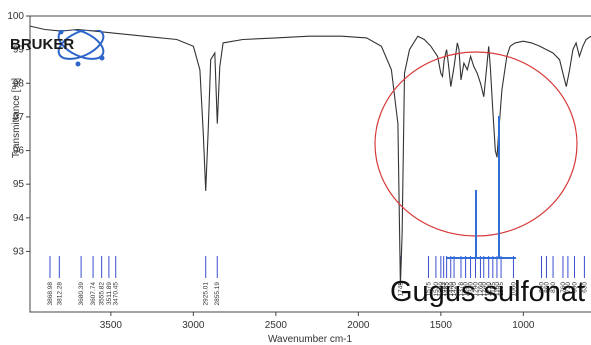  I want to click on peak-label: 1210, so click(489, 289).